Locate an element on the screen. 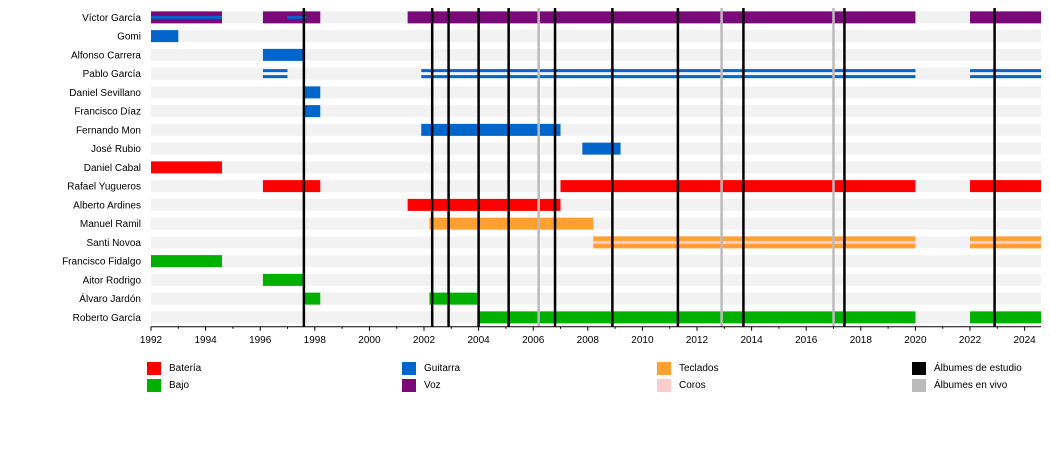 This screenshot has width=1050, height=470. x-tick-label: 2010 is located at coordinates (642, 340).